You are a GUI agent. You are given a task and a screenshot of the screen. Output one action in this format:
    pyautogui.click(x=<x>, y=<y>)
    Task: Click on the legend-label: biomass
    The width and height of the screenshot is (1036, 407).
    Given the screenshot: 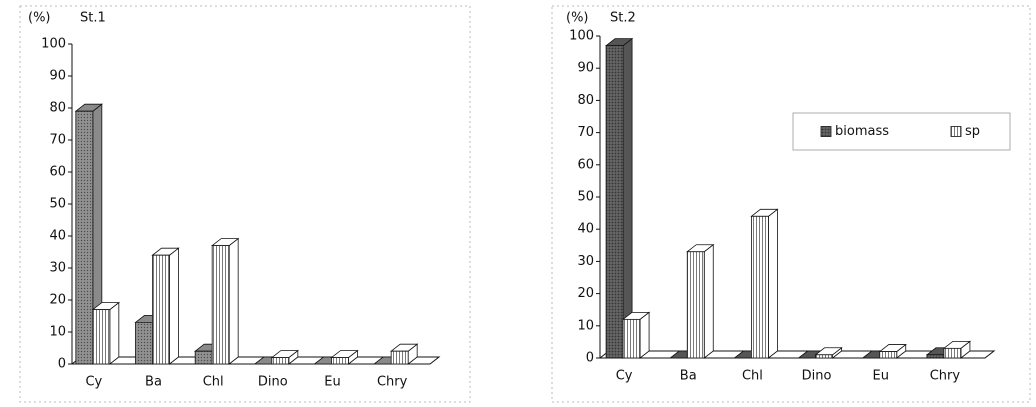 What is the action you would take?
    pyautogui.click(x=862, y=131)
    